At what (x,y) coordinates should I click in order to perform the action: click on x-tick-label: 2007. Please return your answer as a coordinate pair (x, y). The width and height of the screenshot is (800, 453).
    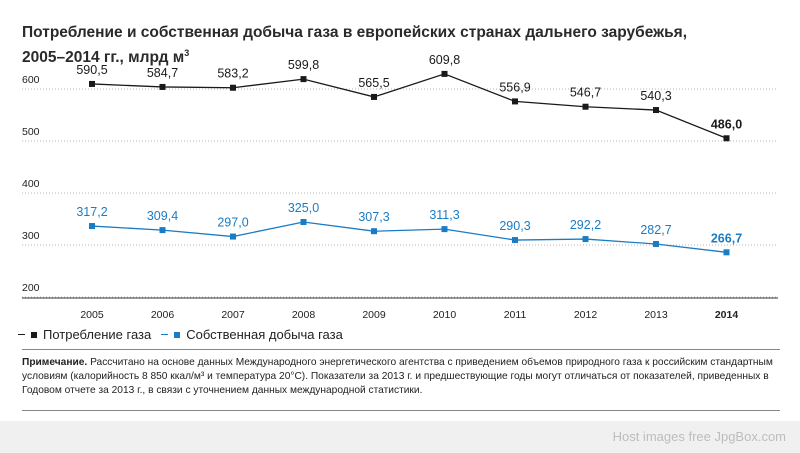
    Looking at the image, I should click on (233, 315).